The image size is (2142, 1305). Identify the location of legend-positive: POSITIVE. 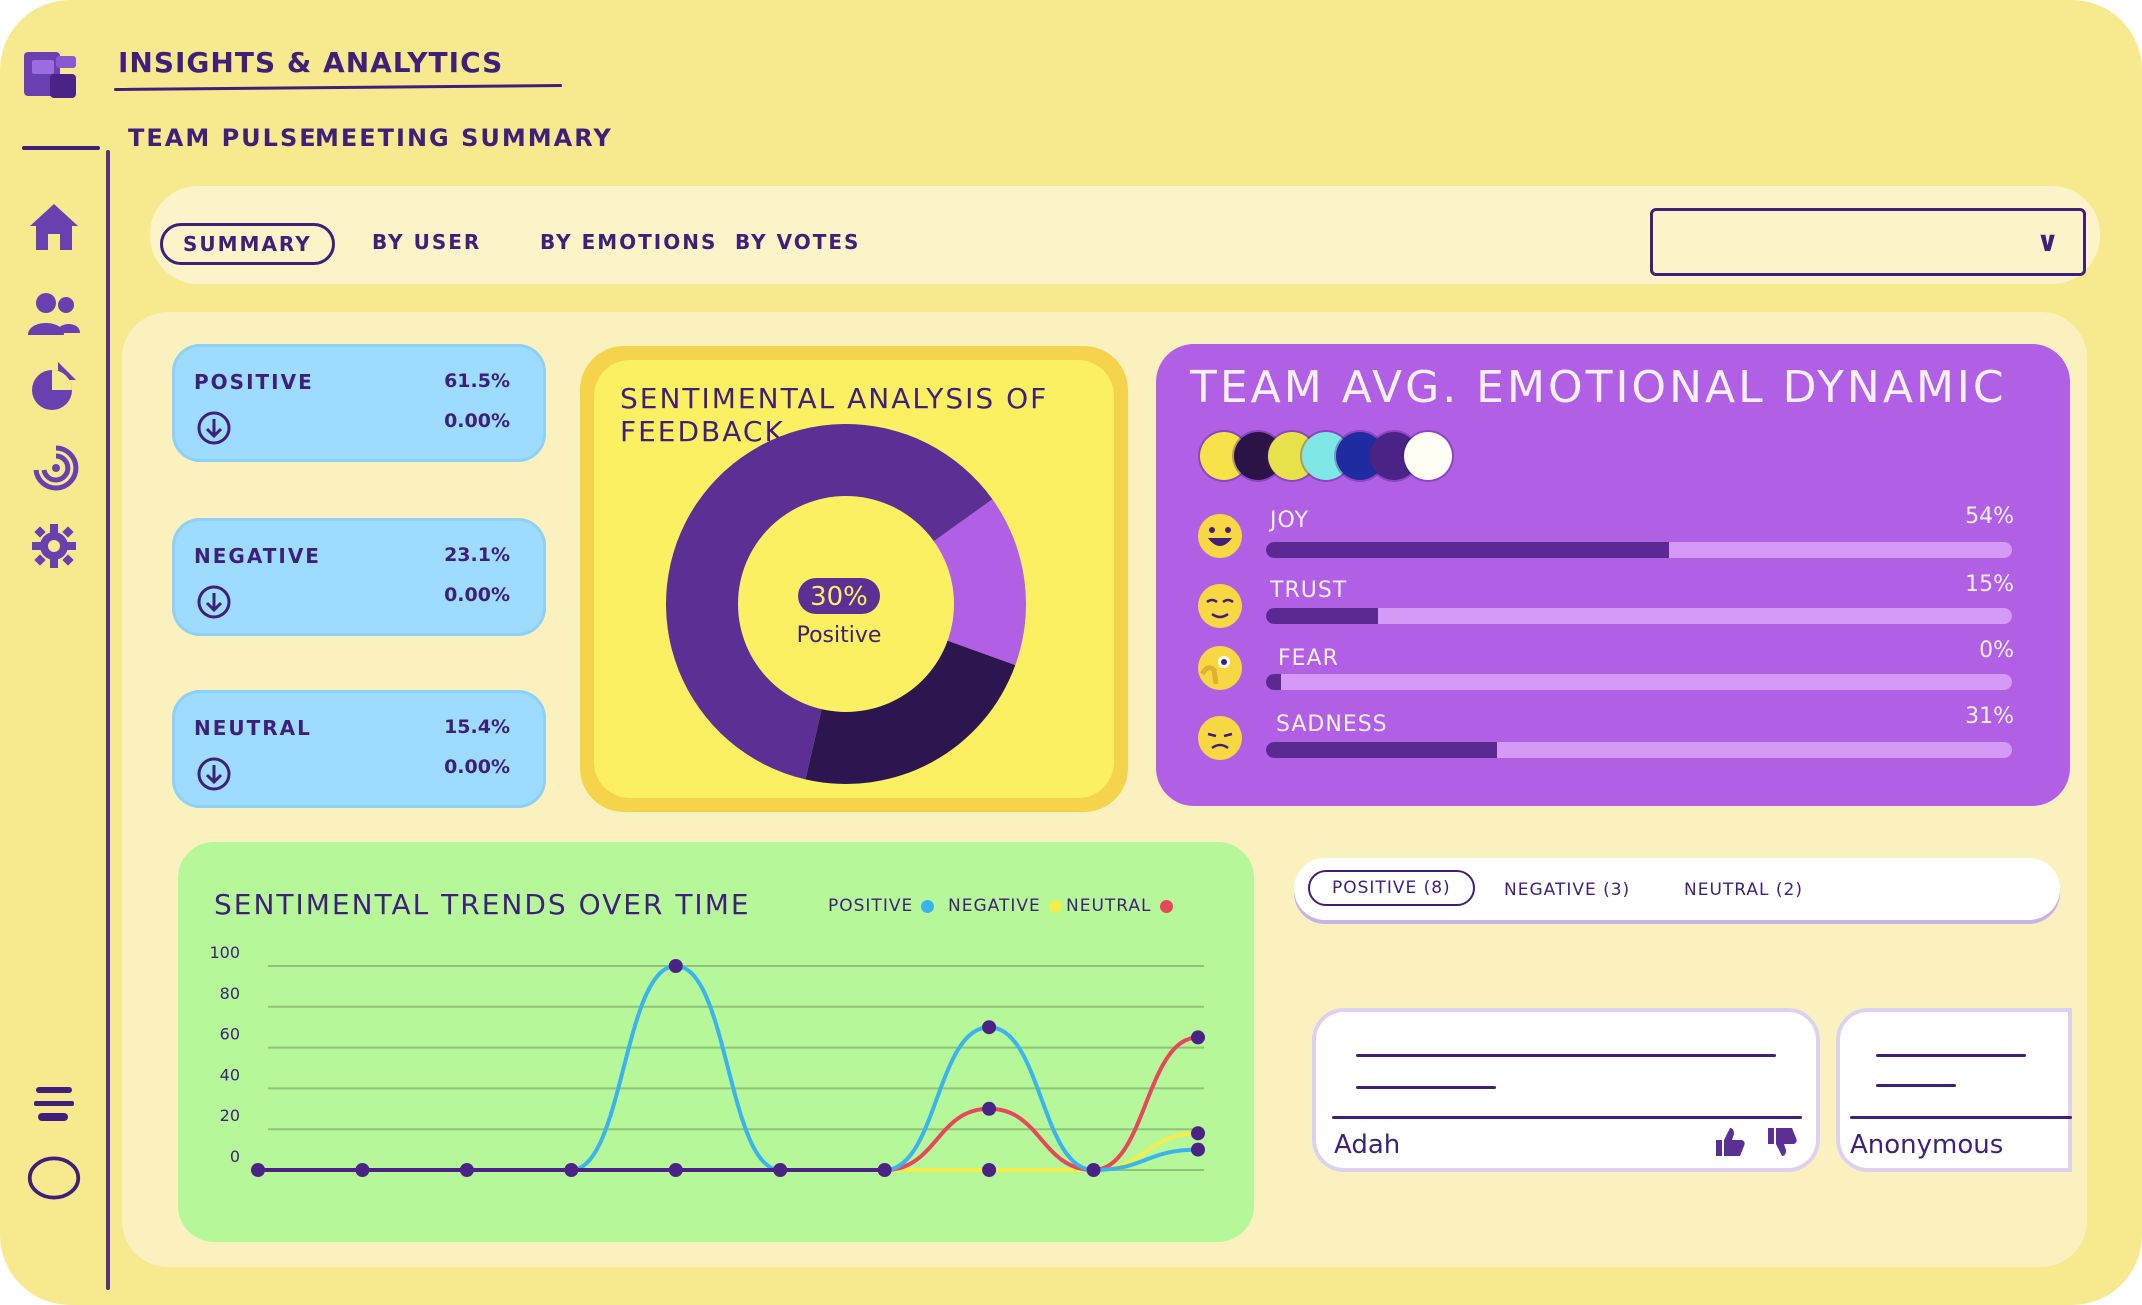
(881, 906).